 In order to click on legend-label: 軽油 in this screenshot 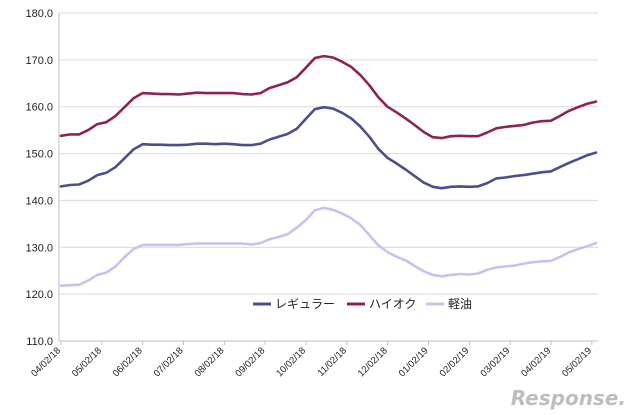, I will do `click(460, 304)`.